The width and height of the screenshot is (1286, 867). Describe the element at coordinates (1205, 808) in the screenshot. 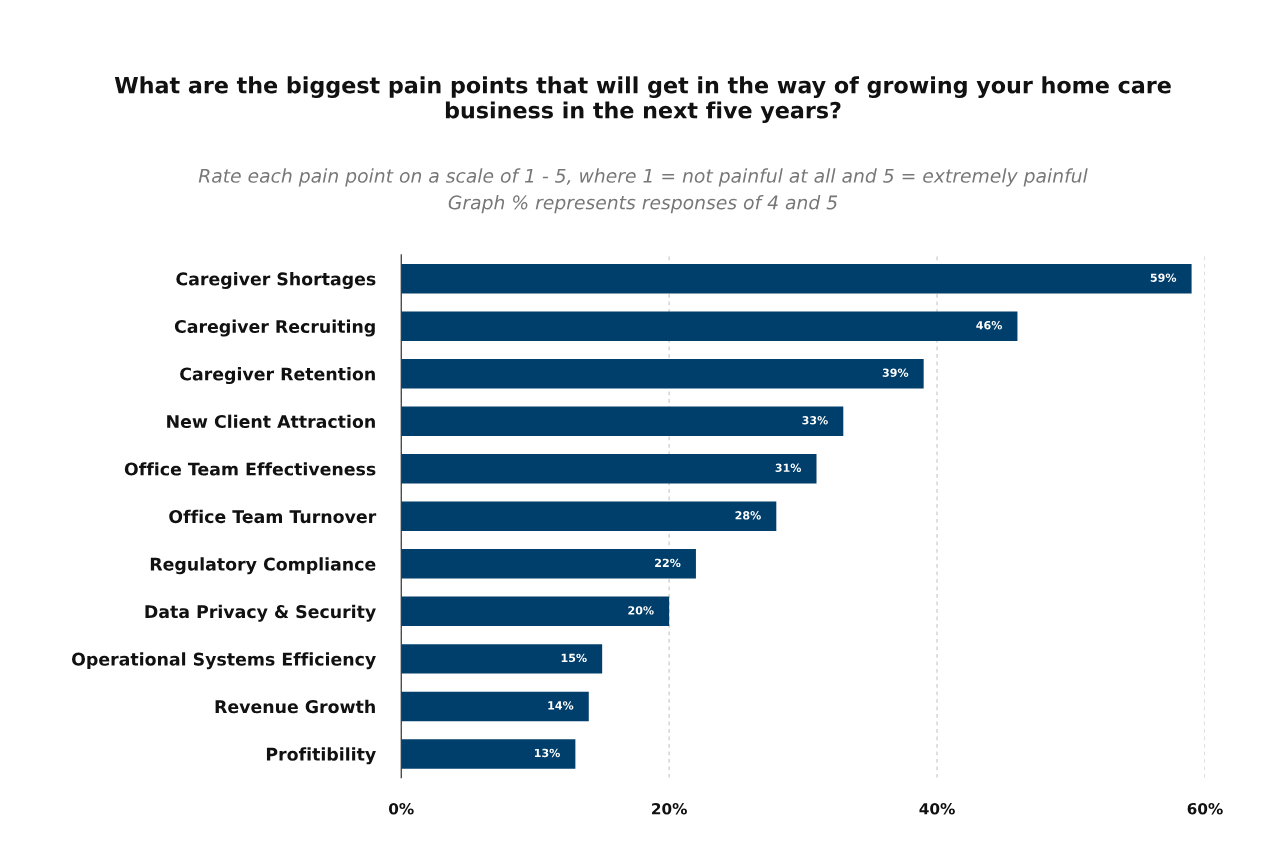

I see `x-tick-label: 60%` at that location.